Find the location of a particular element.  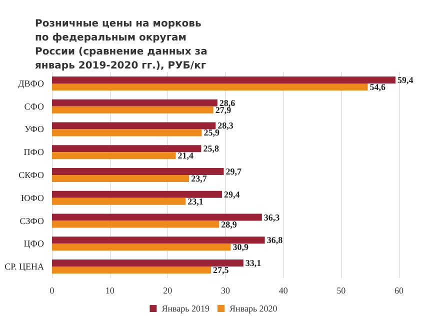

legend-label: Январь 2020 is located at coordinates (254, 309).